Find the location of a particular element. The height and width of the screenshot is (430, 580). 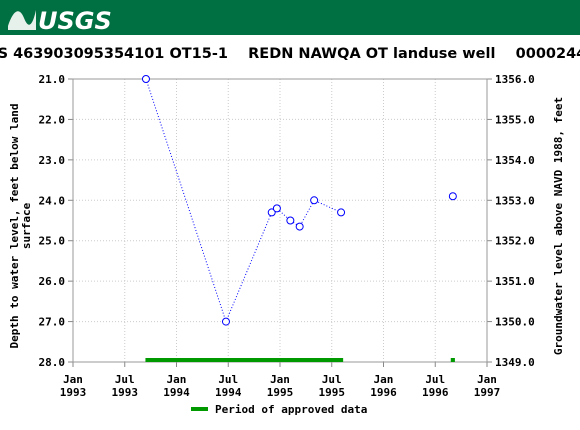

x-tick-label: Jul 1993 is located at coordinates (125, 386).